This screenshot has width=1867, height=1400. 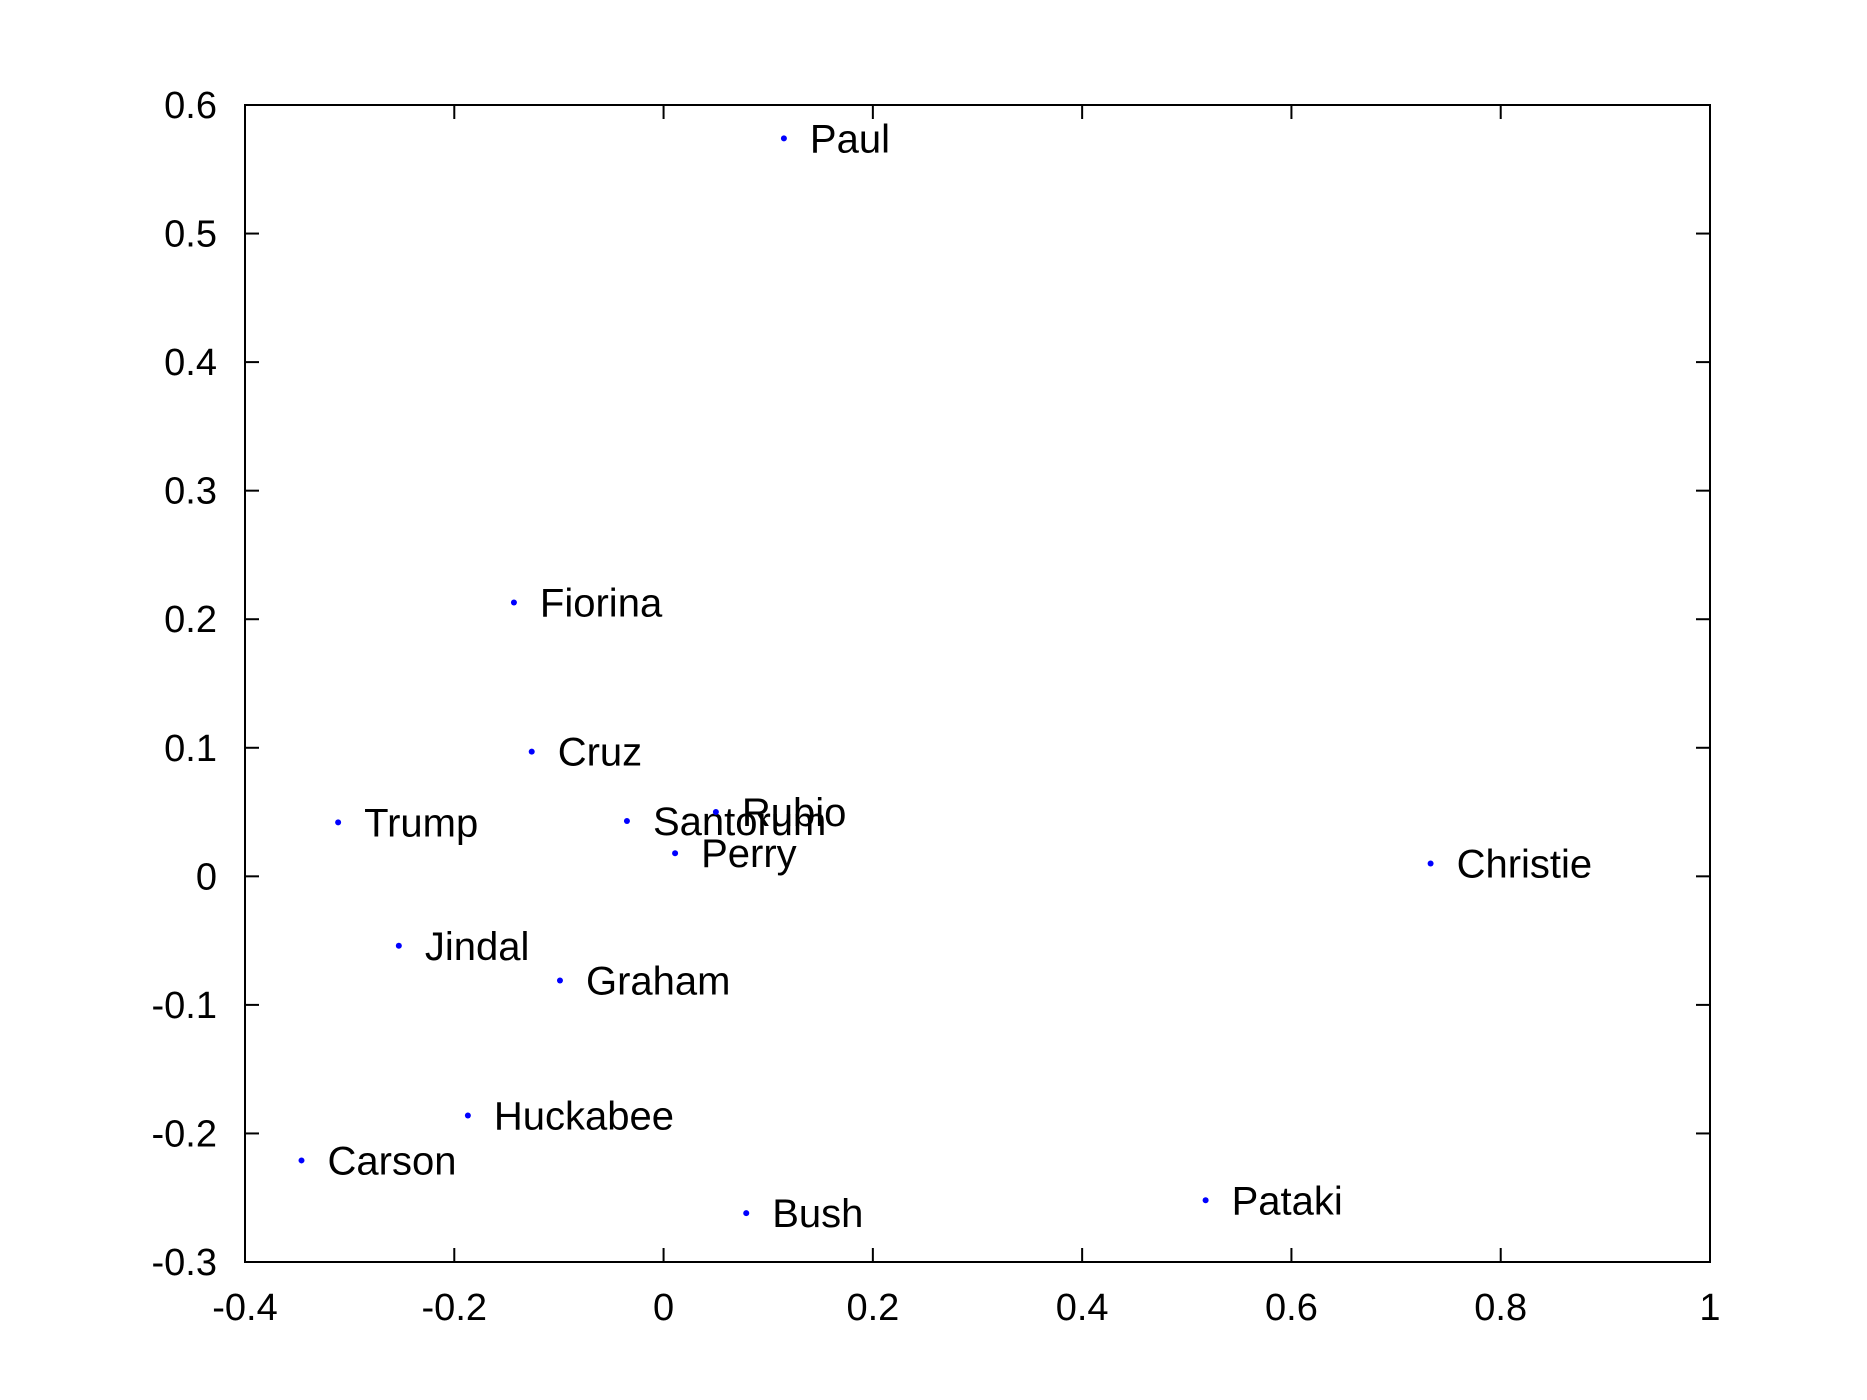 What do you see at coordinates (421, 823) in the screenshot?
I see `point-label: Trump` at bounding box center [421, 823].